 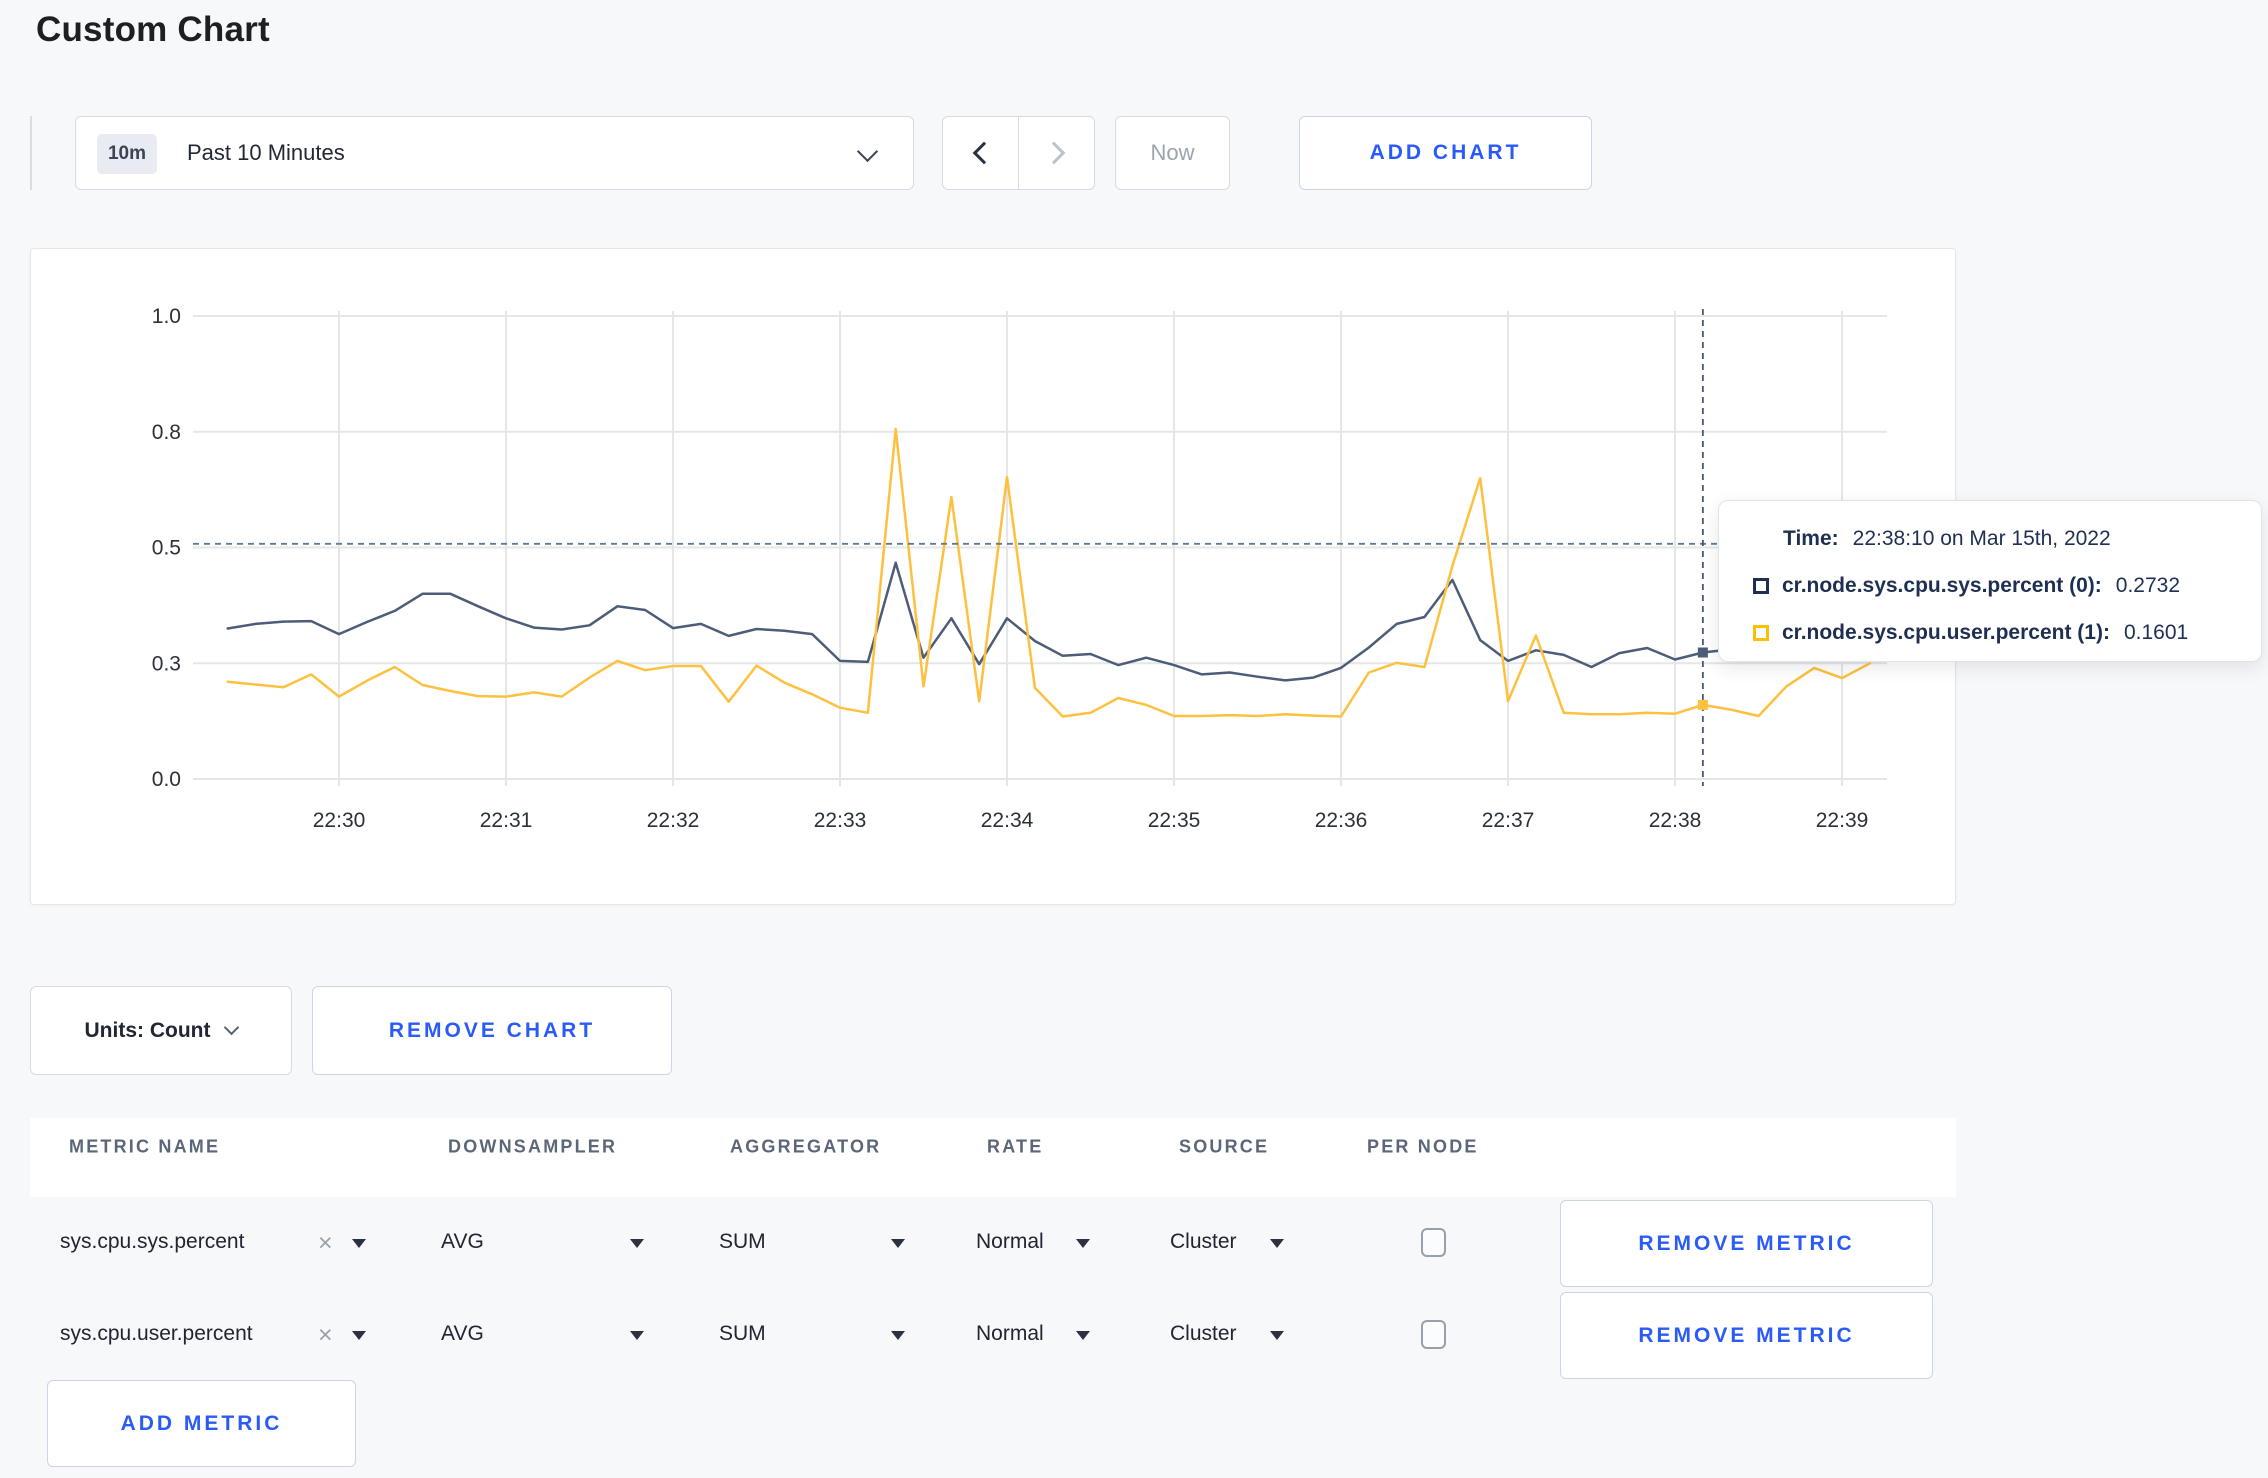 What do you see at coordinates (1675, 820) in the screenshot?
I see `x-axis-tick-label: 22:38` at bounding box center [1675, 820].